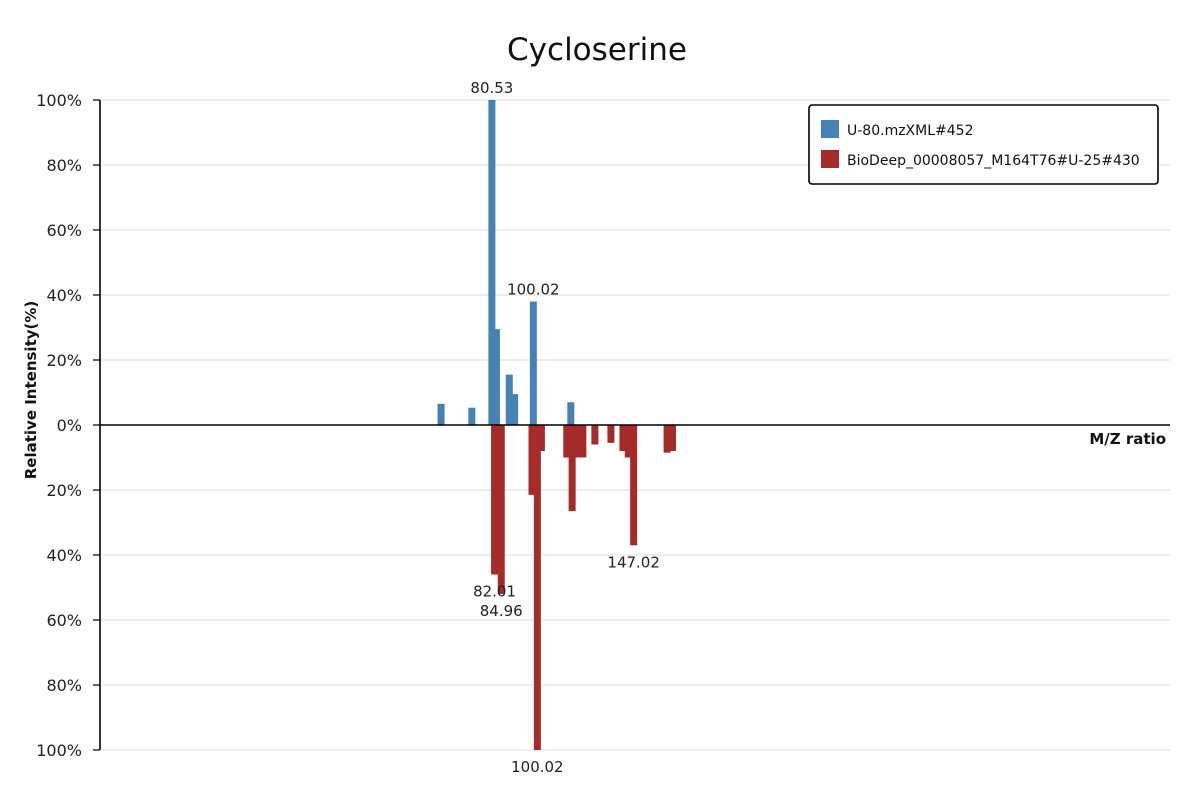  What do you see at coordinates (494, 592) in the screenshot?
I see `peak-label: 82.01` at bounding box center [494, 592].